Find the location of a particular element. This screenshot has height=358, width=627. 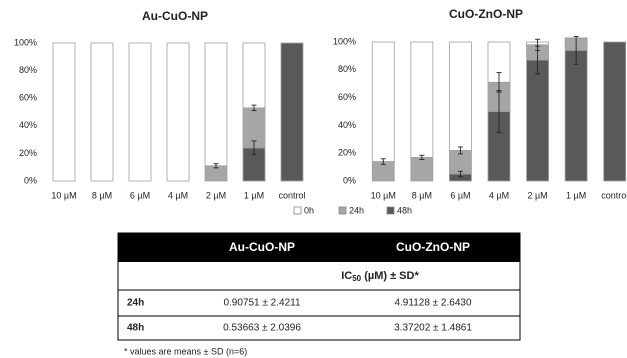

table-column-header: CuO-ZnO-NP is located at coordinates (433, 247).